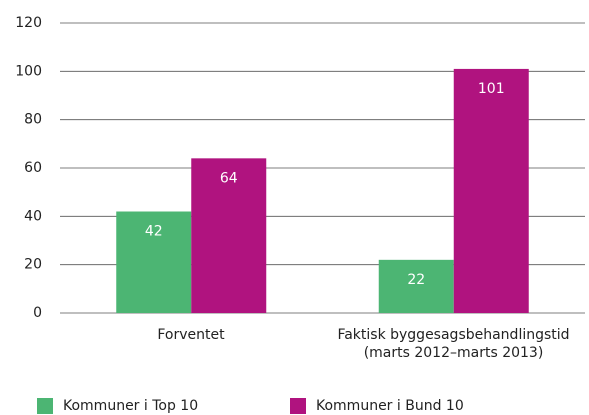  What do you see at coordinates (28, 71) in the screenshot?
I see `y-tick-label: 100` at bounding box center [28, 71].